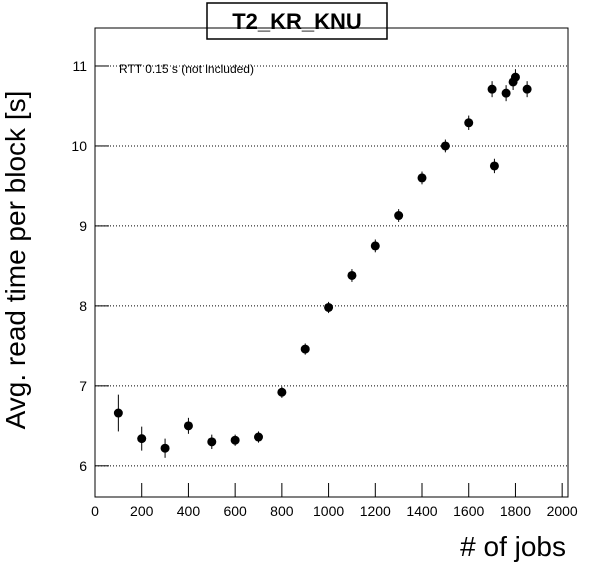 The width and height of the screenshot is (596, 572). What do you see at coordinates (142, 511) in the screenshot?
I see `x-tick-label: 200` at bounding box center [142, 511].